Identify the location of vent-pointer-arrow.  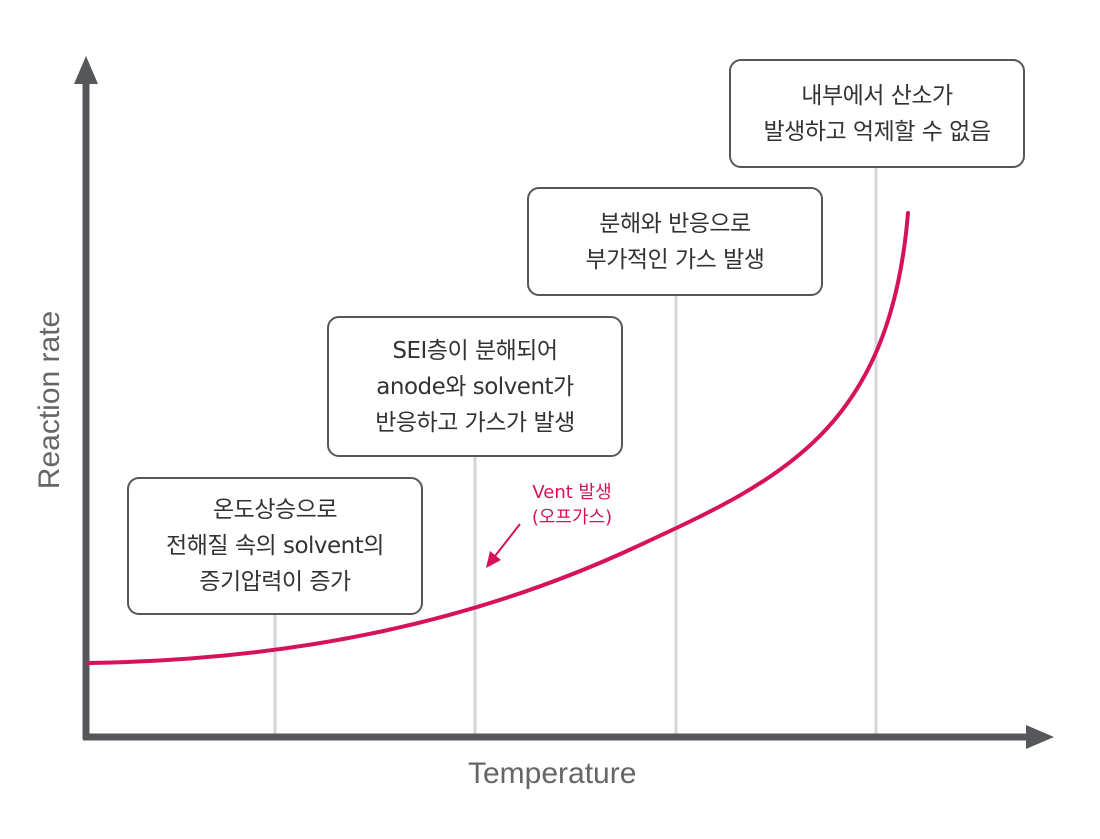
(507, 540).